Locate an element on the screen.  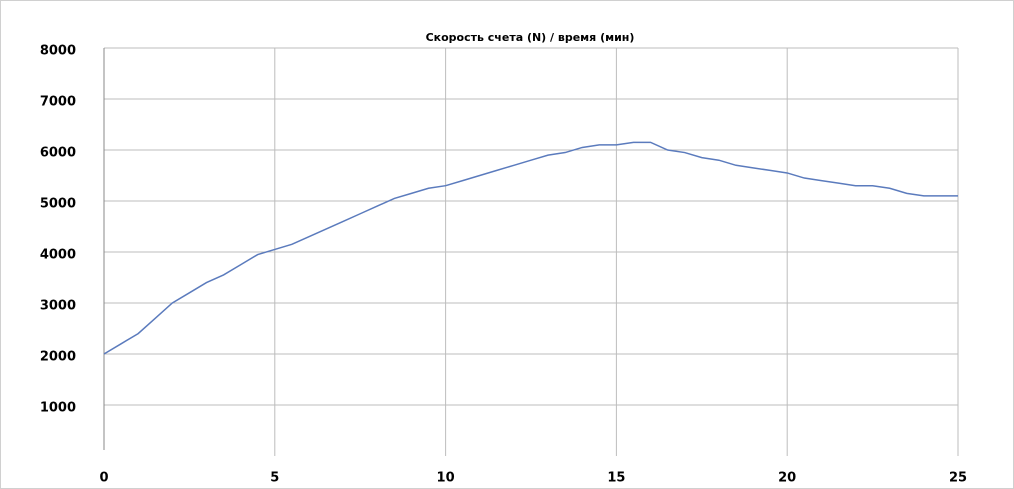
x-tick-label: 0 is located at coordinates (103, 478).